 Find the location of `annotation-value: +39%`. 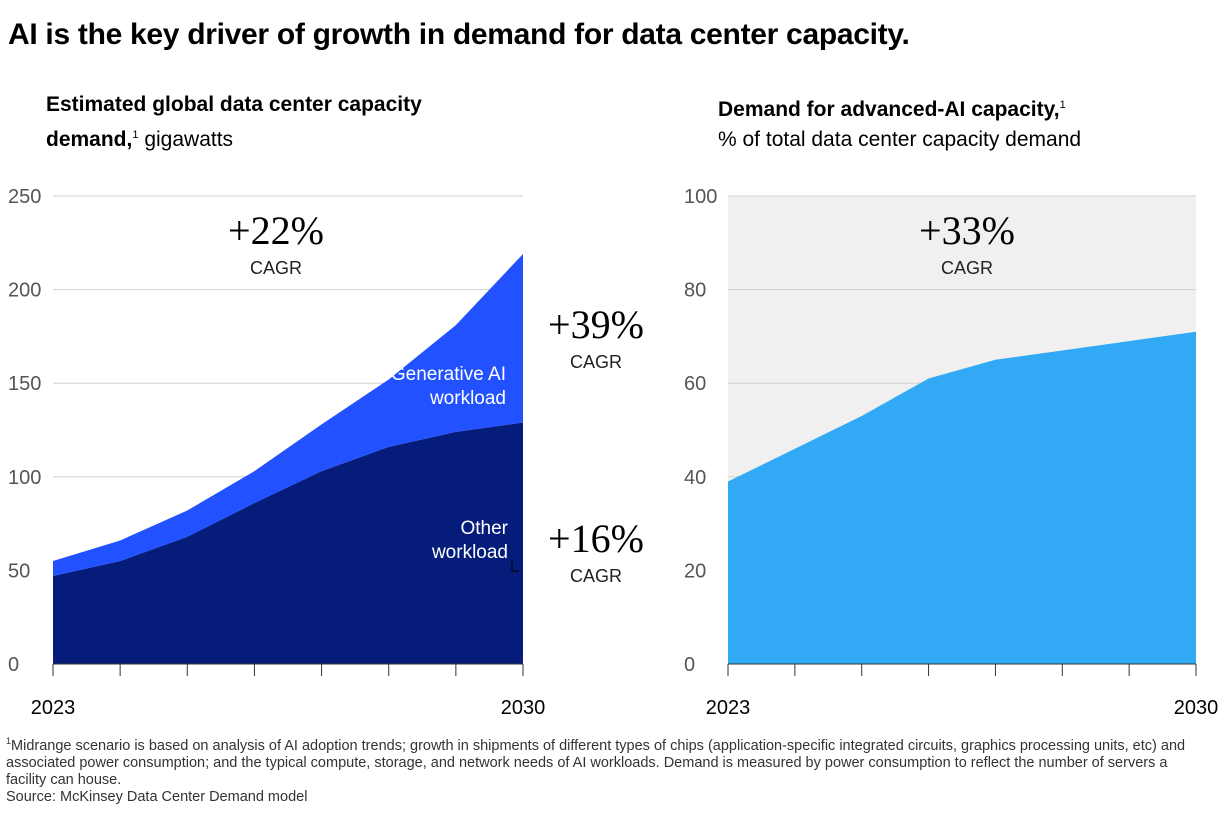

annotation-value: +39% is located at coordinates (596, 324).